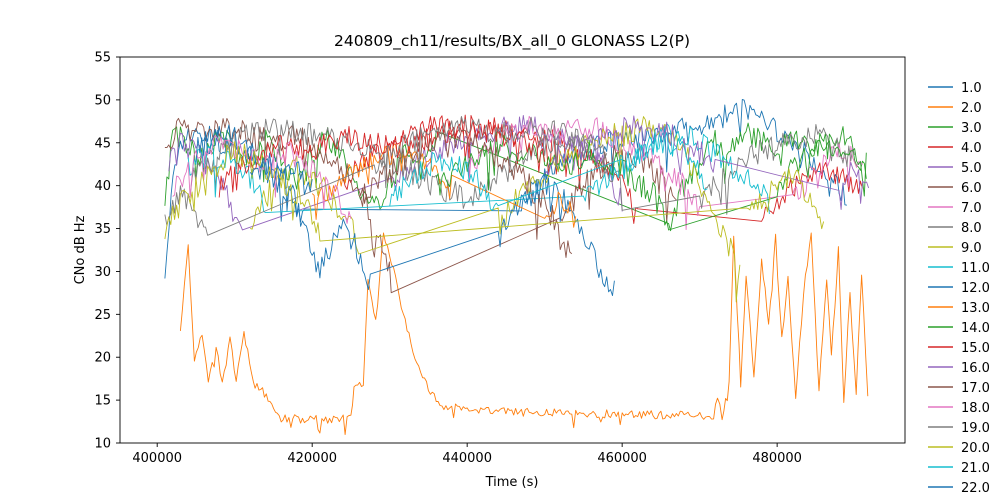  Describe the element at coordinates (777, 458) in the screenshot. I see `x-tick-label: 480000` at that location.